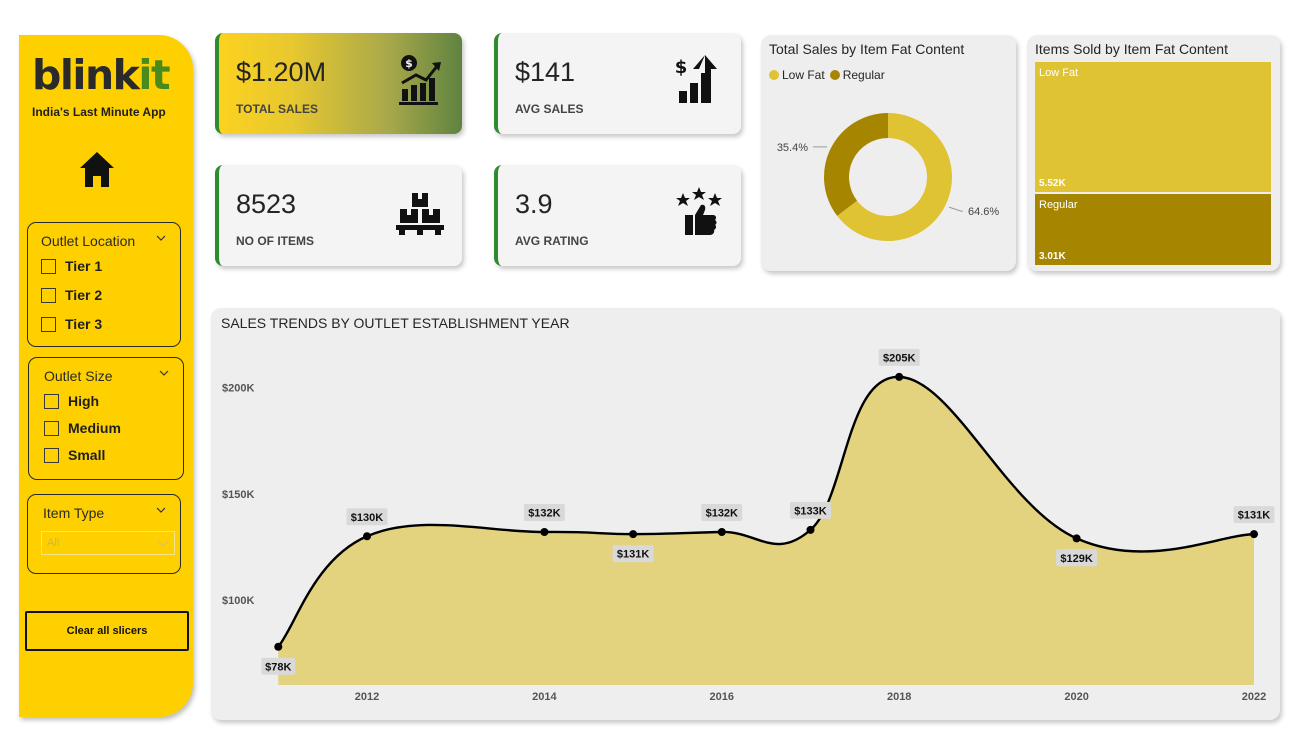 The width and height of the screenshot is (1305, 733). I want to click on avg-sales-value: $141, so click(545, 72).